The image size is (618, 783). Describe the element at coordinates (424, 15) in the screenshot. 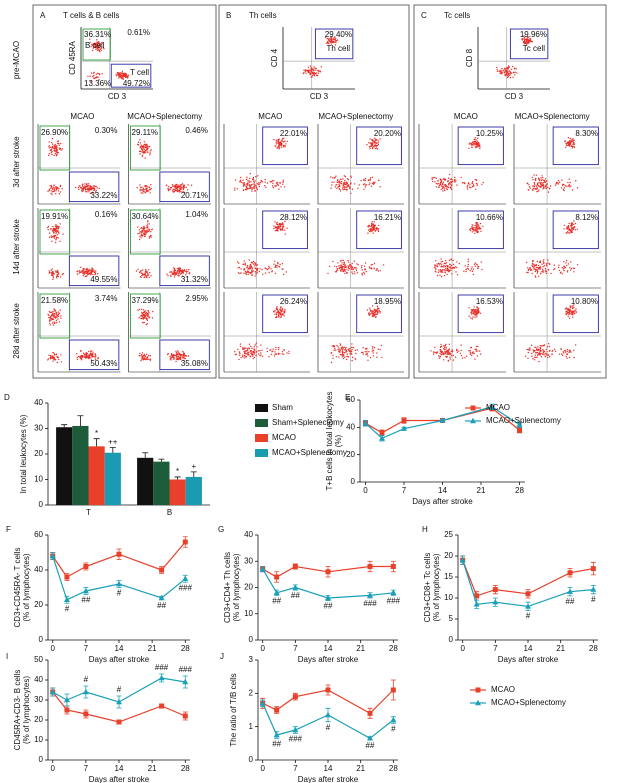

I see `panel-letter: C` at that location.